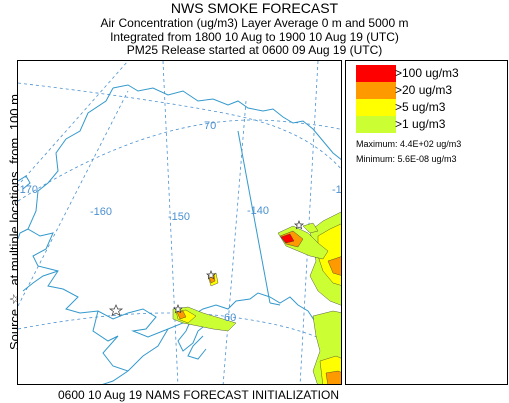  What do you see at coordinates (420, 107) in the screenshot?
I see `legend-label-5: >5 ug/m3` at bounding box center [420, 107].